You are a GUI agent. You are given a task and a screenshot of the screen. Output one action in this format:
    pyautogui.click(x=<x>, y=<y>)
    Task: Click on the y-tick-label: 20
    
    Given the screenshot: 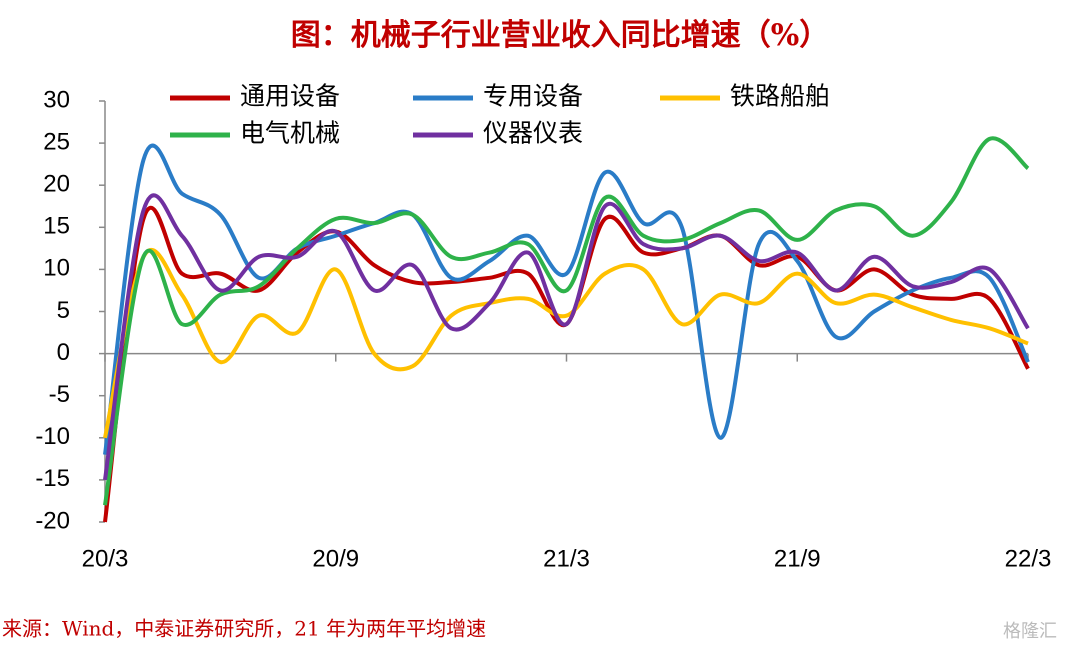 What is the action you would take?
    pyautogui.click(x=56, y=184)
    